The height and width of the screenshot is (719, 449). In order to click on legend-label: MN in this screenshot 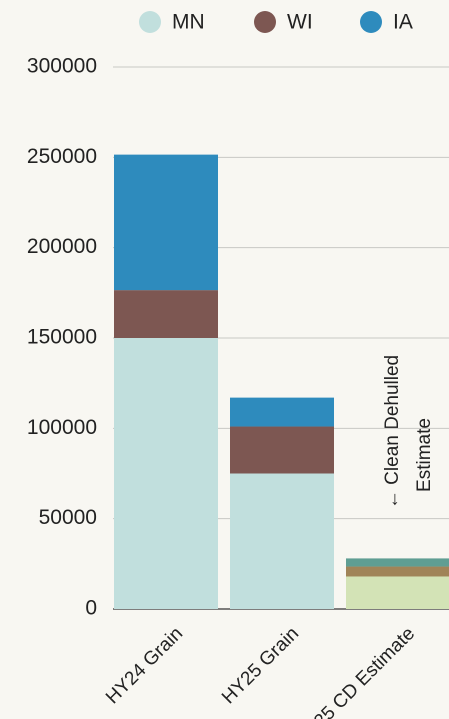, I will do `click(188, 22)`.